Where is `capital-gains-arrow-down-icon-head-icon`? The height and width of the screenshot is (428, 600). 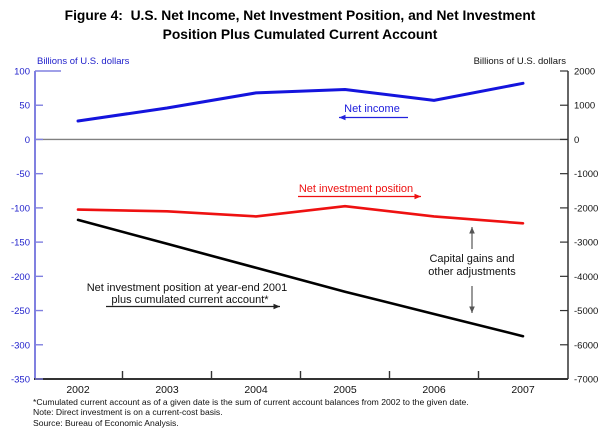
capital-gains-arrow-down-icon-head-icon is located at coordinates (472, 309).